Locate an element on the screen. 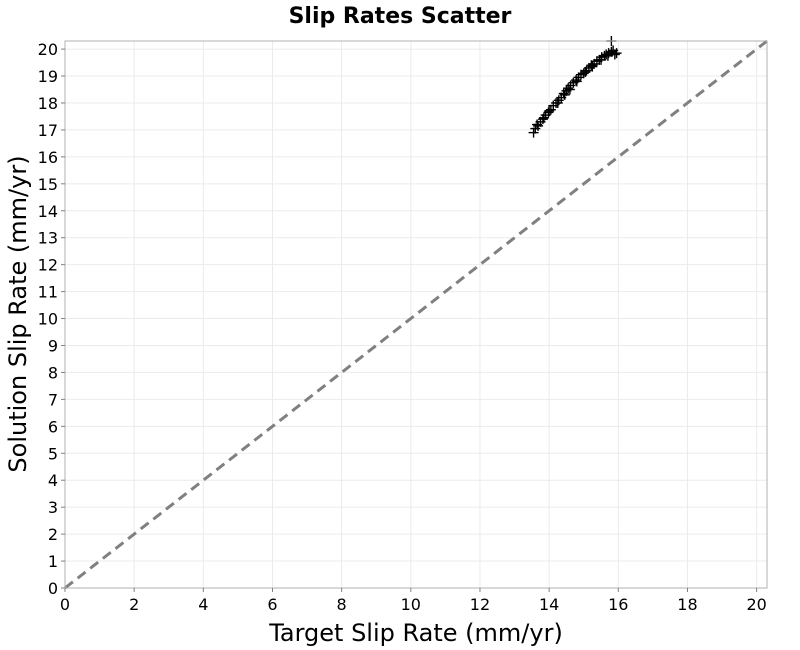 The height and width of the screenshot is (650, 800). y-tick-label: 11 is located at coordinates (48, 292).